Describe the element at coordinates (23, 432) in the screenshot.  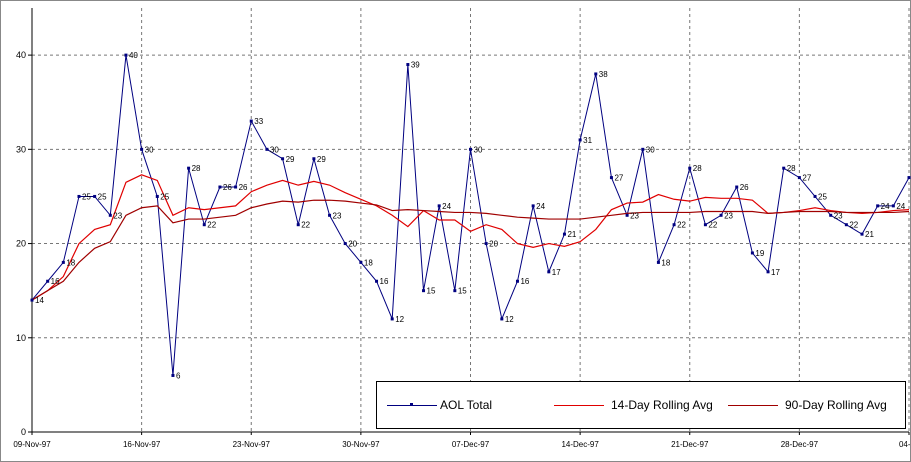
I see `y-tick-label: 0` at that location.